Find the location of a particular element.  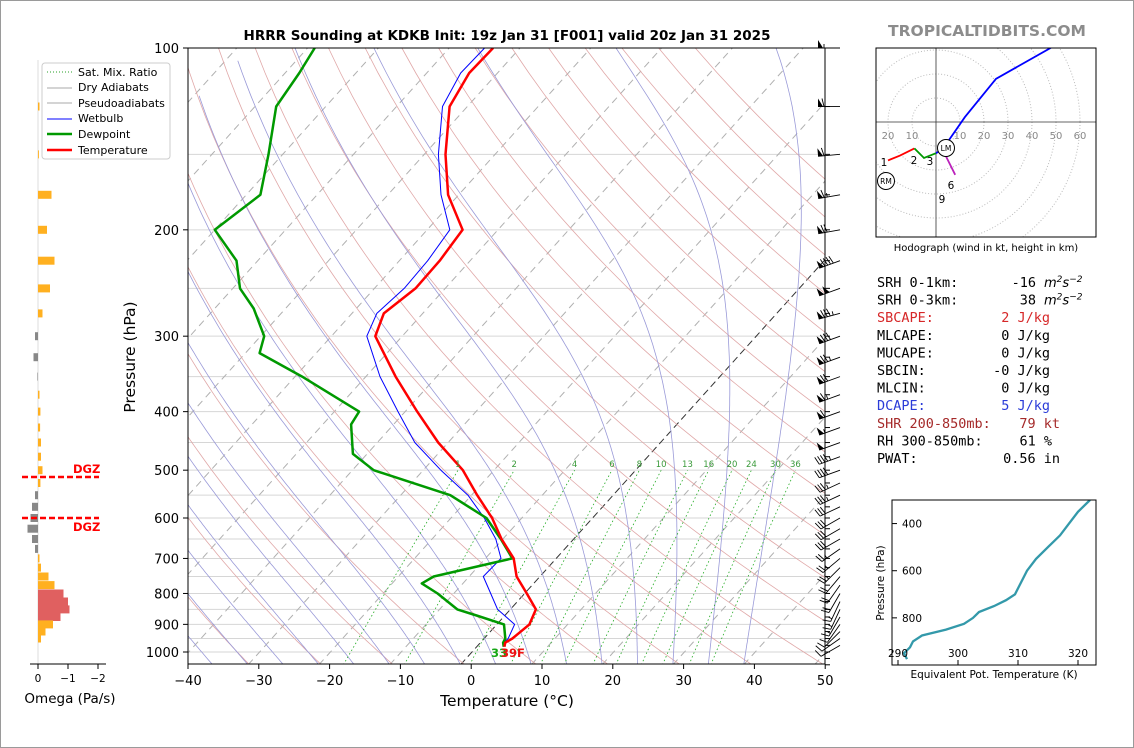

hodograph: 20 10 10 20 30 40 50 60 1 2 3 69 LM RM is located at coordinates (986, 142).